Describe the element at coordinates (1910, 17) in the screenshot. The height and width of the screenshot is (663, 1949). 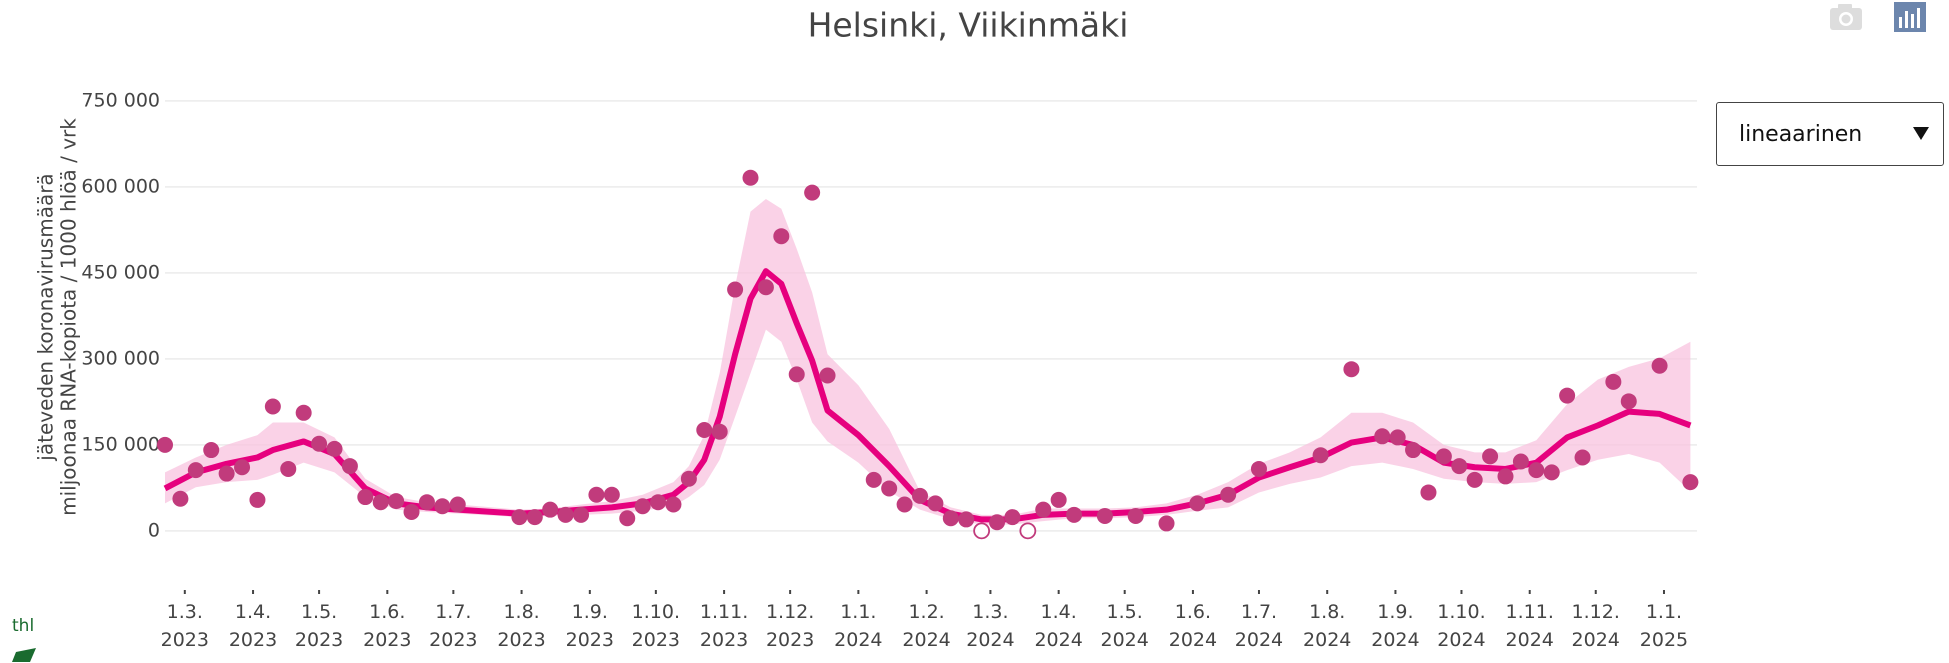
I see `chart-icon` at that location.